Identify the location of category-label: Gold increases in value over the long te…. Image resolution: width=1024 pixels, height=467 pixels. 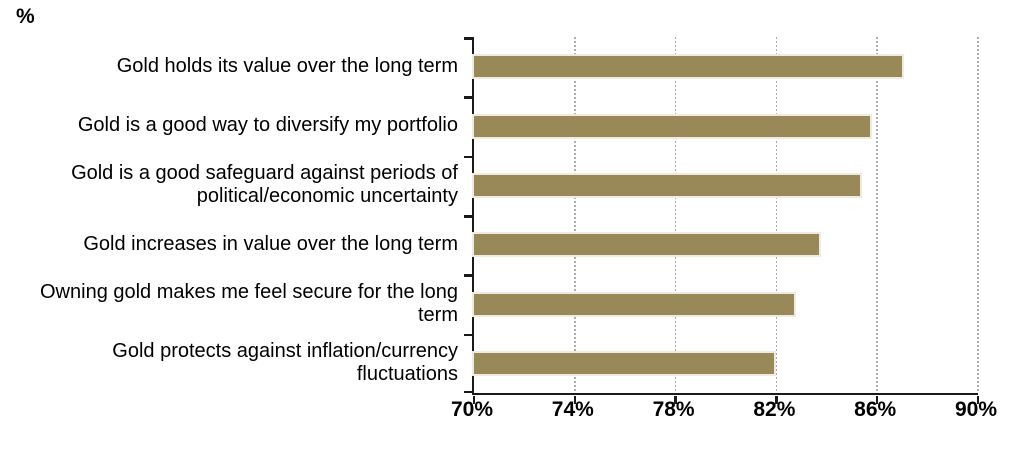
(270, 244).